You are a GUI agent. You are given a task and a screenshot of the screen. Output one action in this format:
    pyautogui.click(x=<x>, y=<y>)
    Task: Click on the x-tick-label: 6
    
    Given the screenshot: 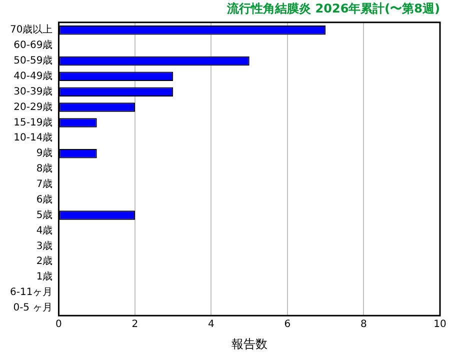 What is the action you would take?
    pyautogui.click(x=287, y=324)
    